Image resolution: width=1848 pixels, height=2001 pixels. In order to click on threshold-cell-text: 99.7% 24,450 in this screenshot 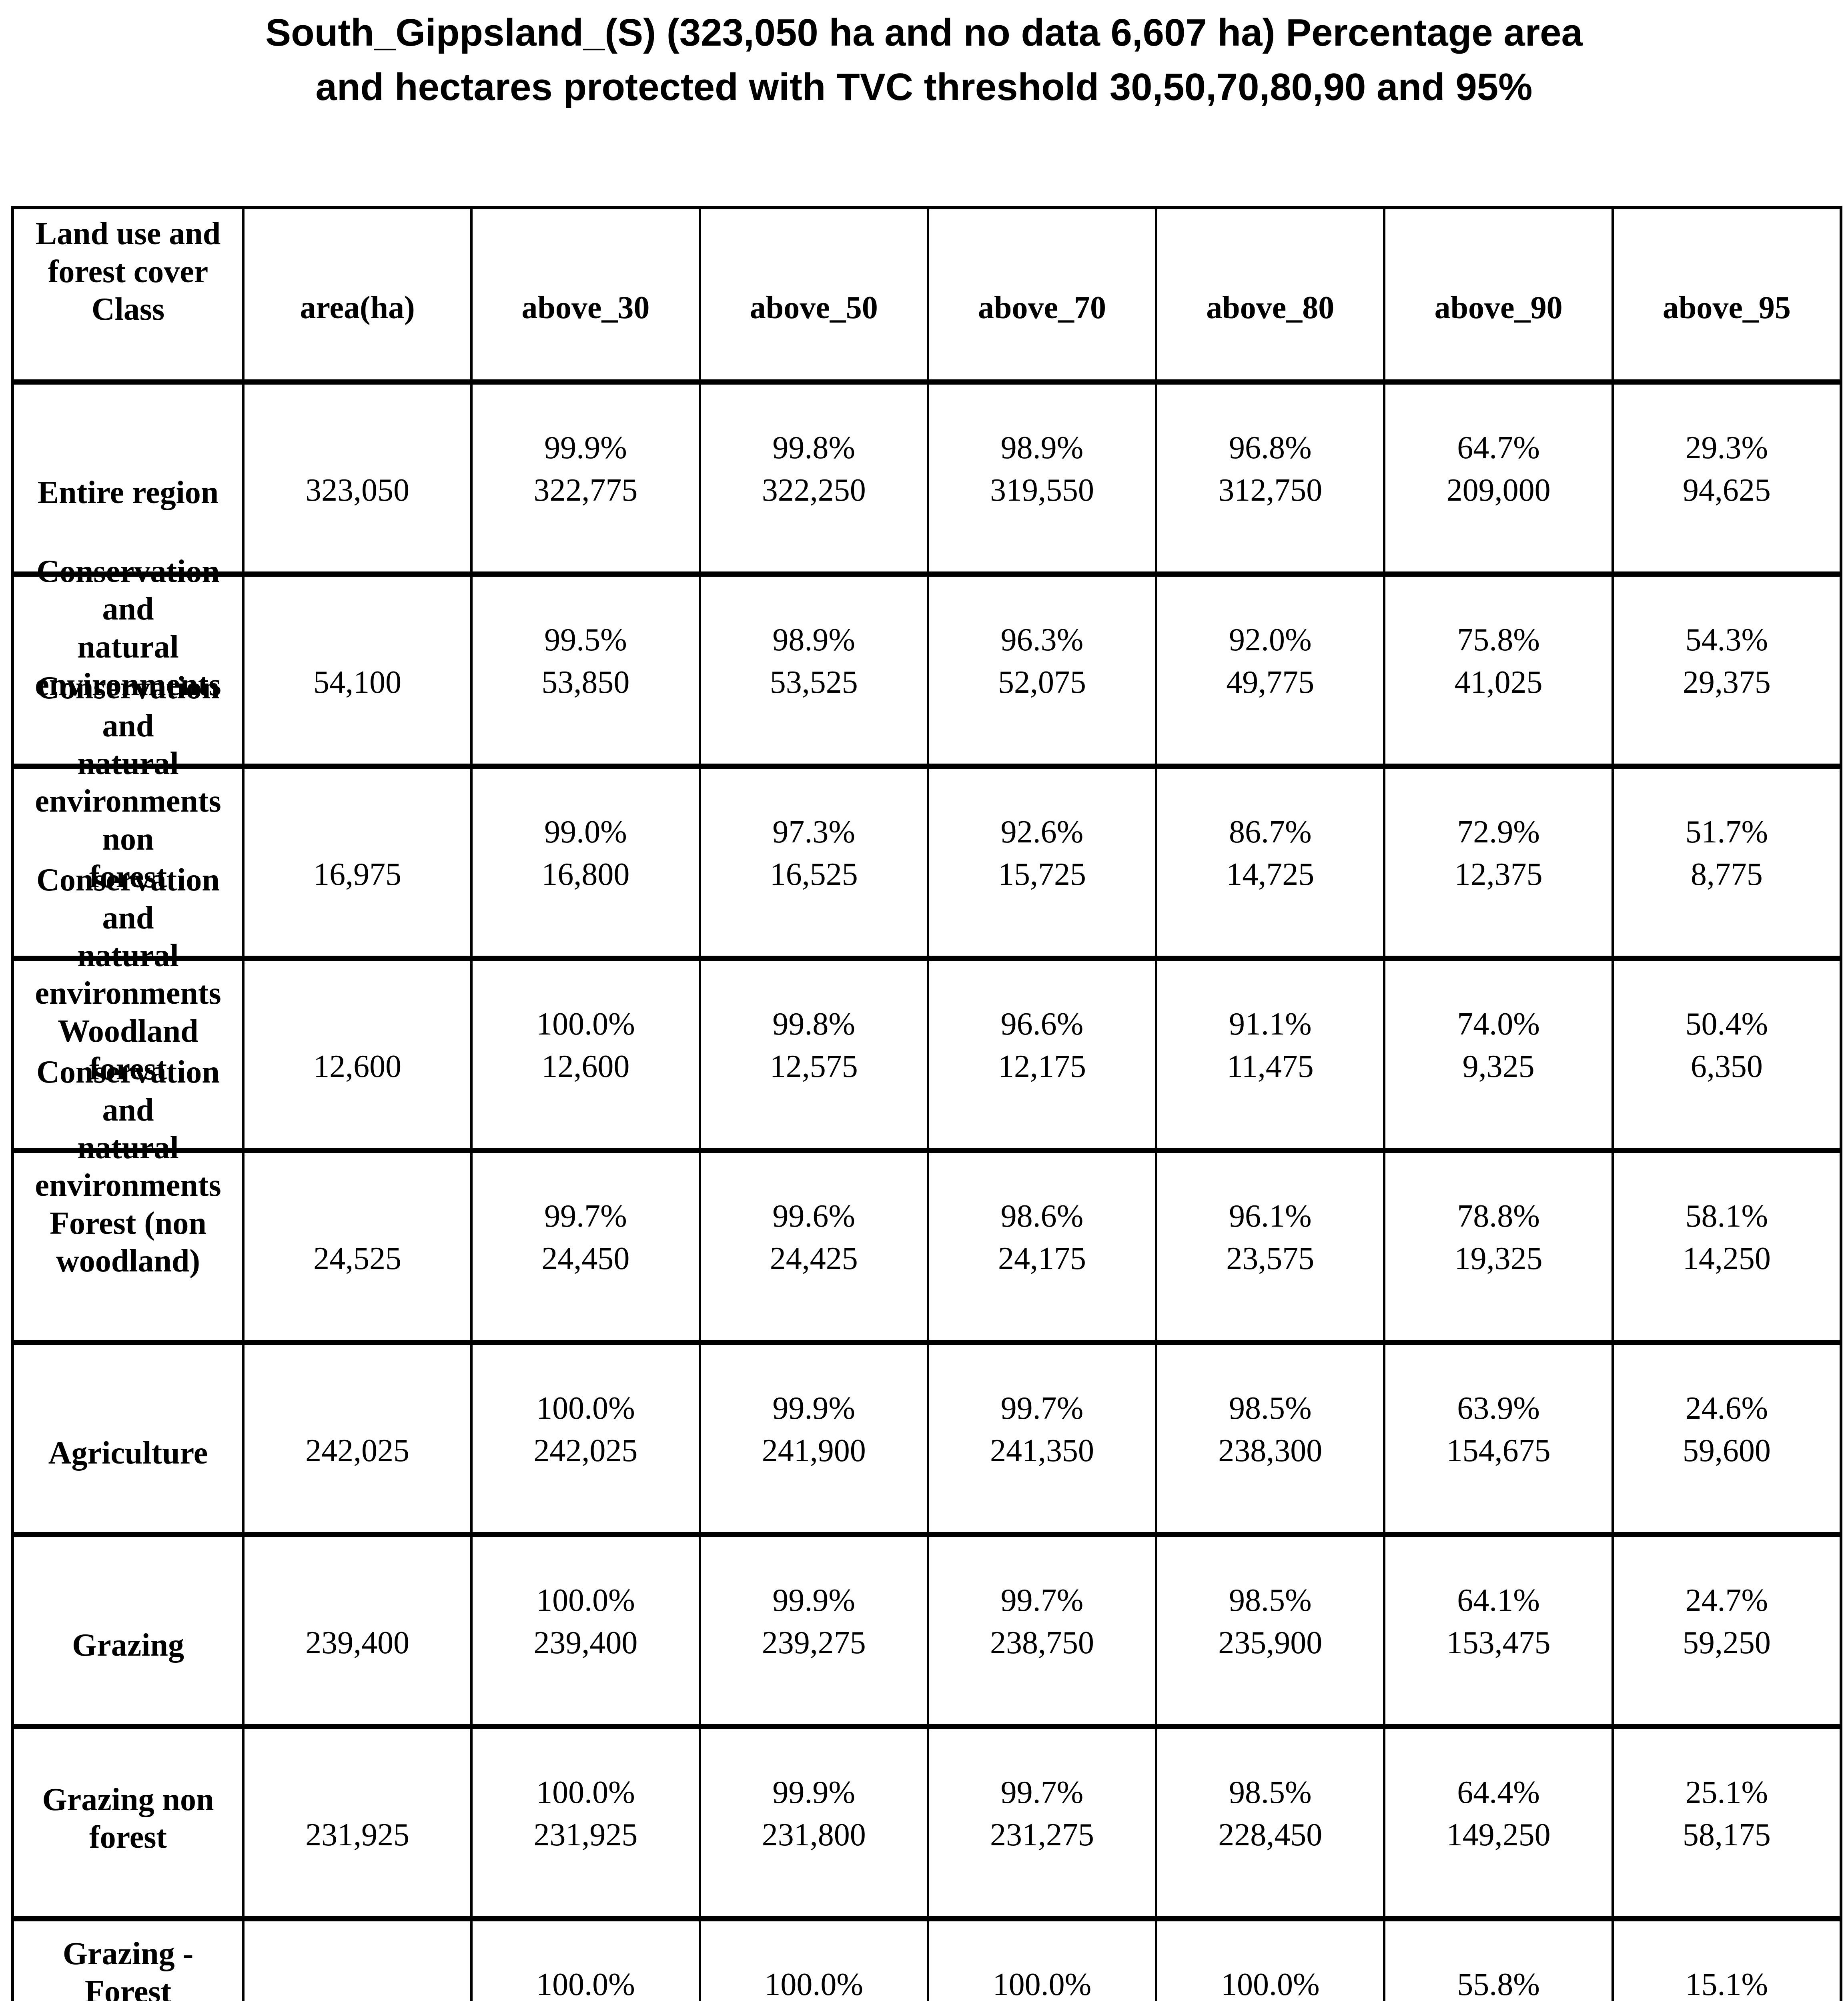, I will do `click(585, 1237)`.